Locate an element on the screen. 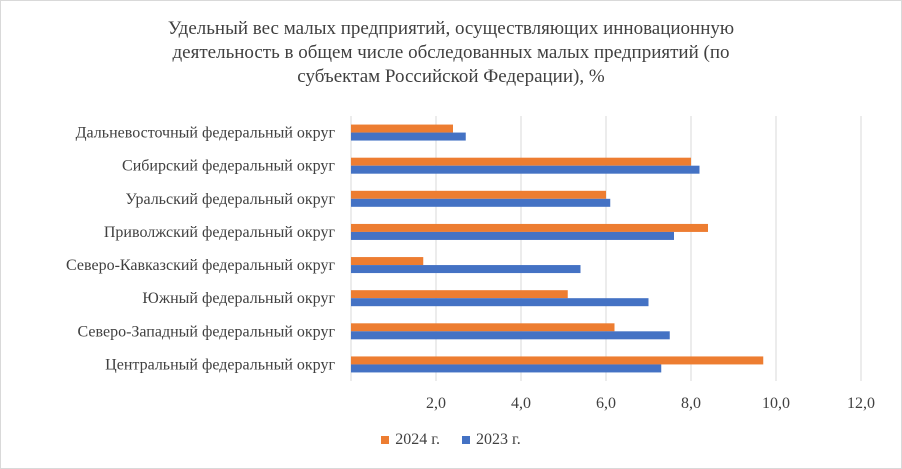 Image resolution: width=902 pixels, height=469 pixels. legend-item-2024: 2024 г. is located at coordinates (410, 440).